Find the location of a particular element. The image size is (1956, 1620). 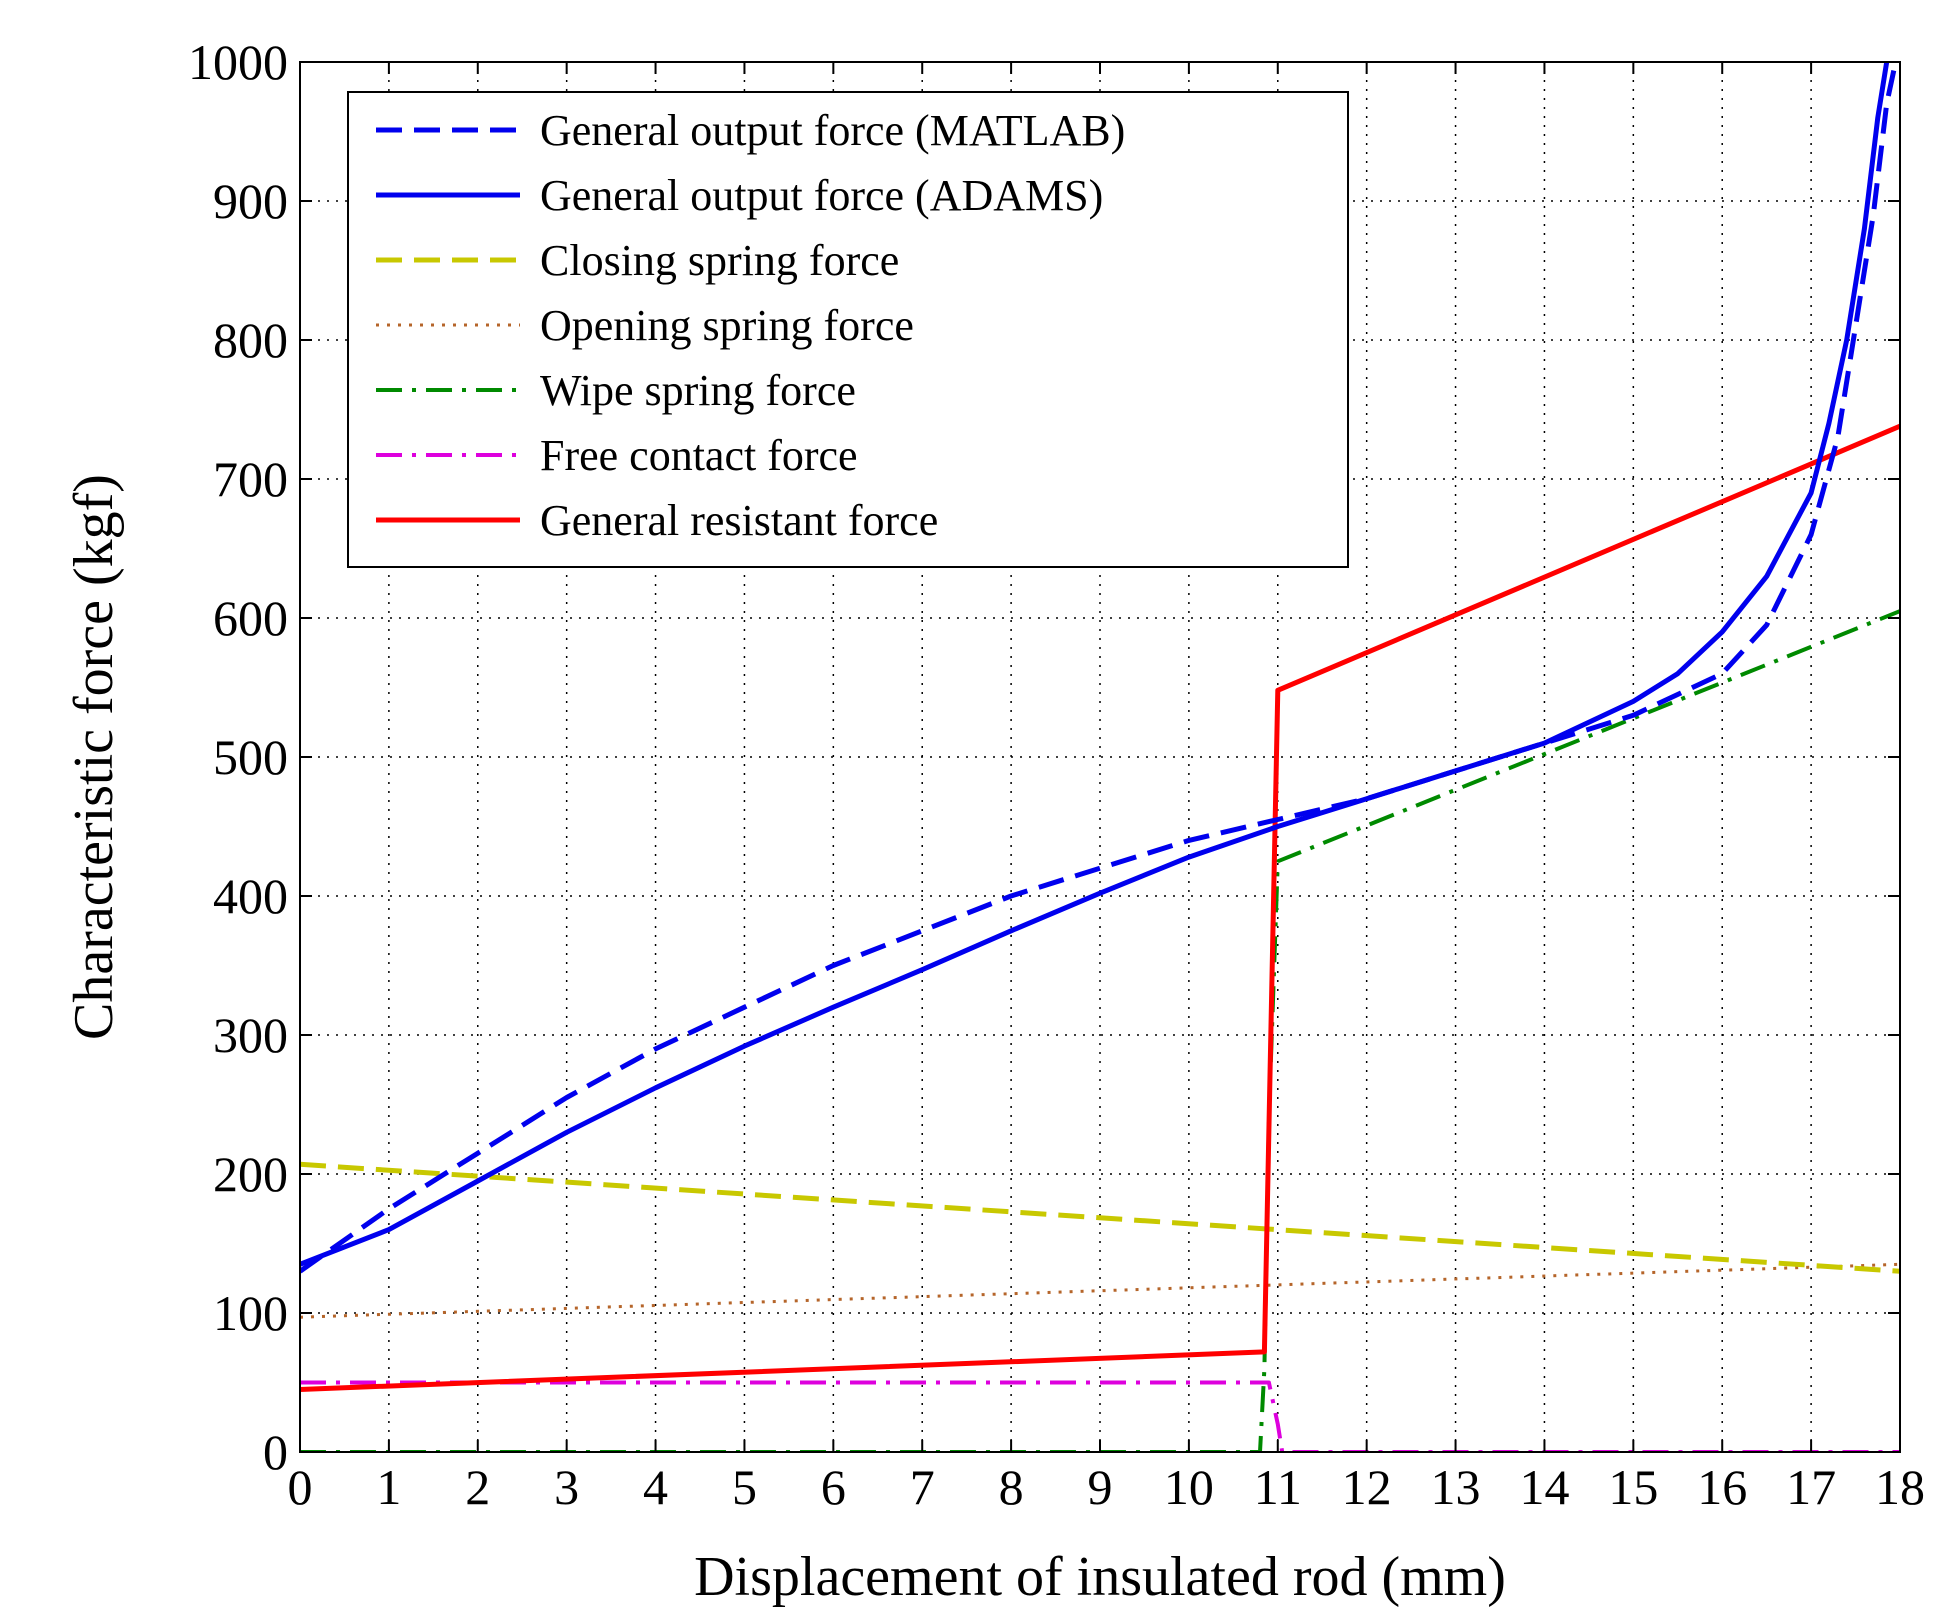

x-tick-label: 18 is located at coordinates (1900, 1487).